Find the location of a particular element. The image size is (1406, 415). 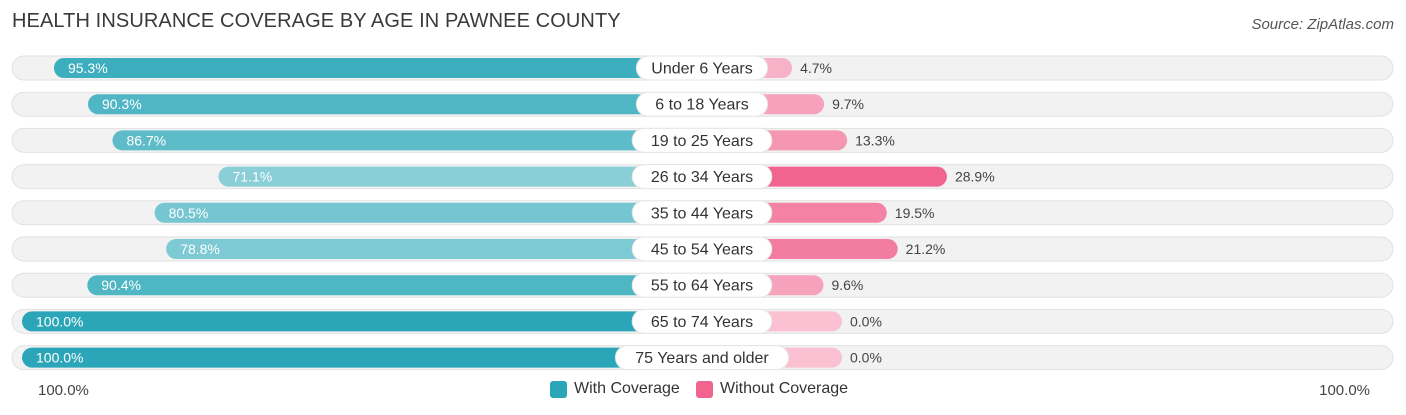

category-label: Under 6 Years is located at coordinates (701, 69).